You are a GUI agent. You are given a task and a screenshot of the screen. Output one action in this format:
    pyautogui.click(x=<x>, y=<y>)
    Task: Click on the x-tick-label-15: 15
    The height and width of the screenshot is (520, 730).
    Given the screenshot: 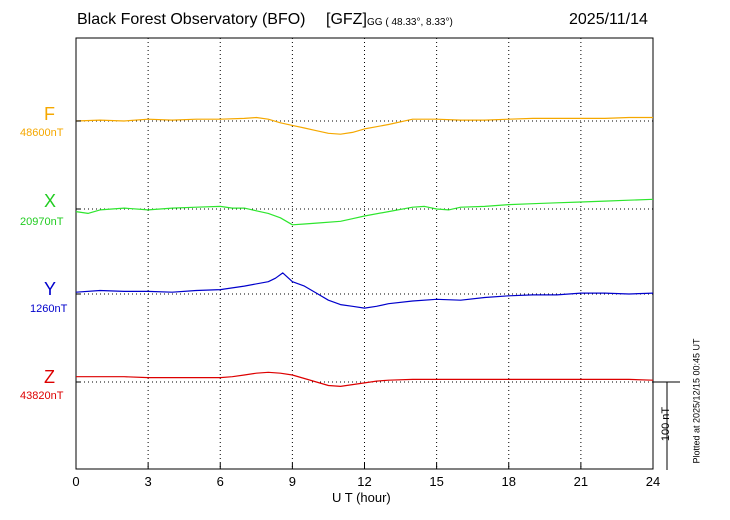 What is the action you would take?
    pyautogui.click(x=436, y=481)
    